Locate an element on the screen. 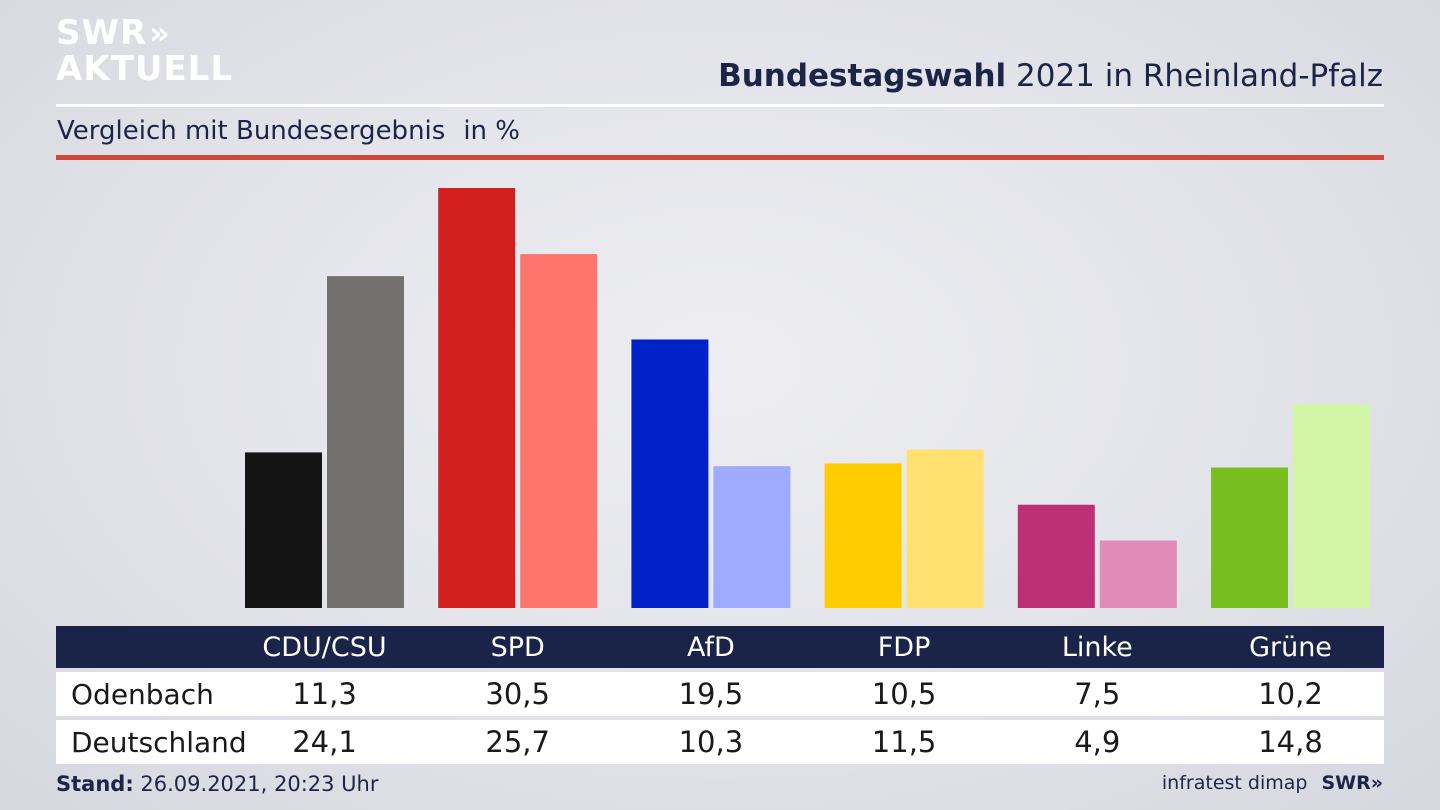 The height and width of the screenshot is (810, 1440). value-odenbach-linke: 7,5 is located at coordinates (1097, 694).